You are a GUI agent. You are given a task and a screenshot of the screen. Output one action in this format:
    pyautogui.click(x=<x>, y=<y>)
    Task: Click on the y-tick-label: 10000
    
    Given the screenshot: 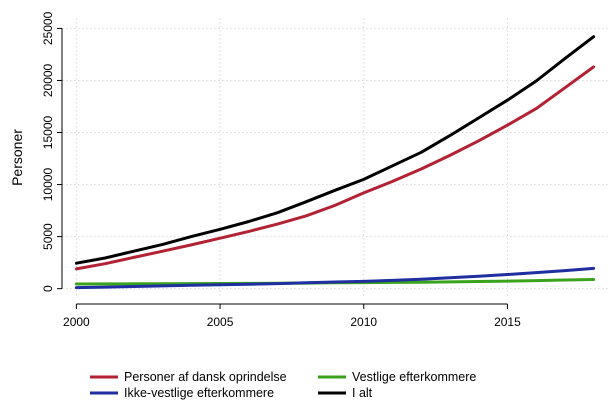 What is the action you would take?
    pyautogui.click(x=48, y=185)
    